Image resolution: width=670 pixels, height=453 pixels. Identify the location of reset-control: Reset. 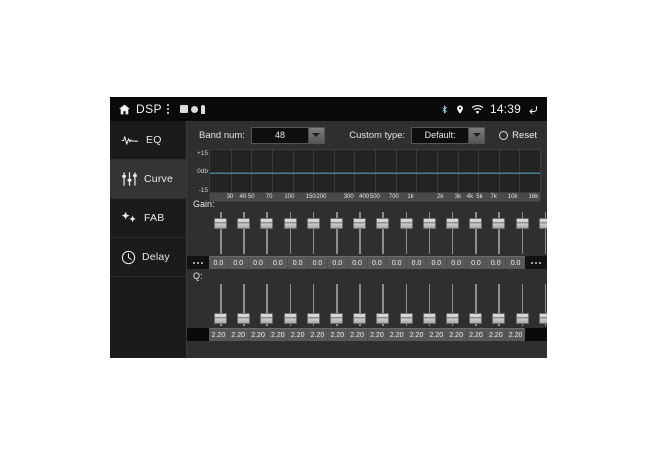
(518, 135).